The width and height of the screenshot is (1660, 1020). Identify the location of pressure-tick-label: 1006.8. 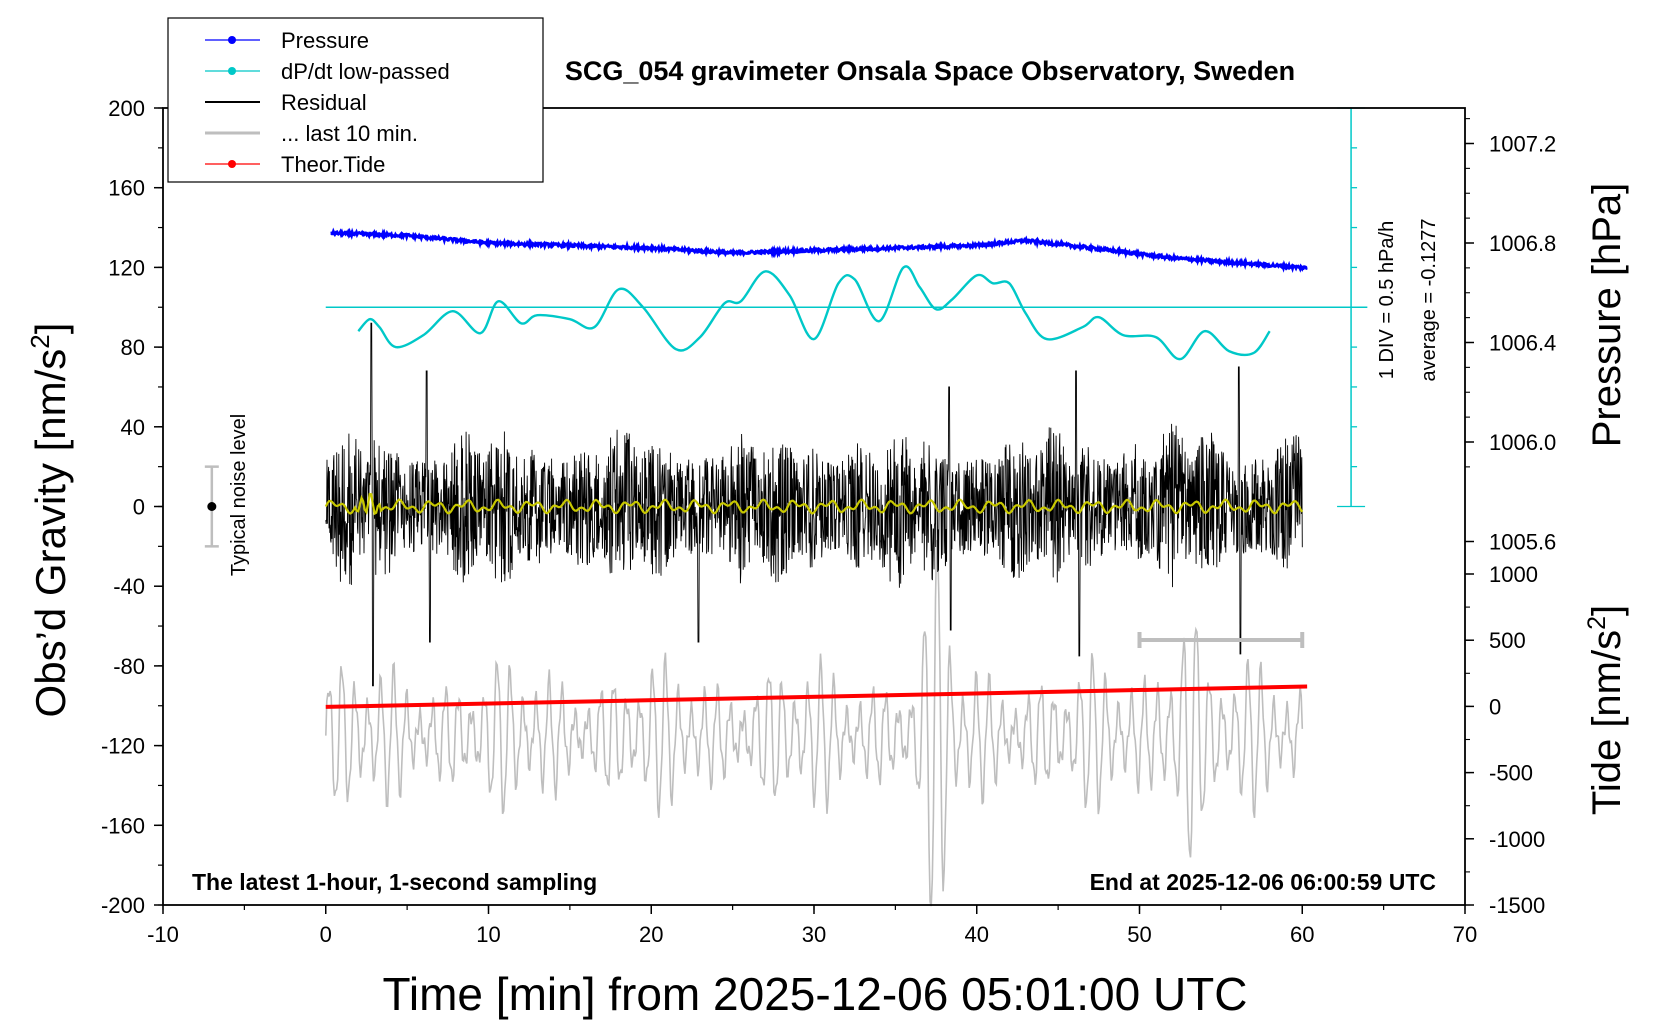
(1522, 243).